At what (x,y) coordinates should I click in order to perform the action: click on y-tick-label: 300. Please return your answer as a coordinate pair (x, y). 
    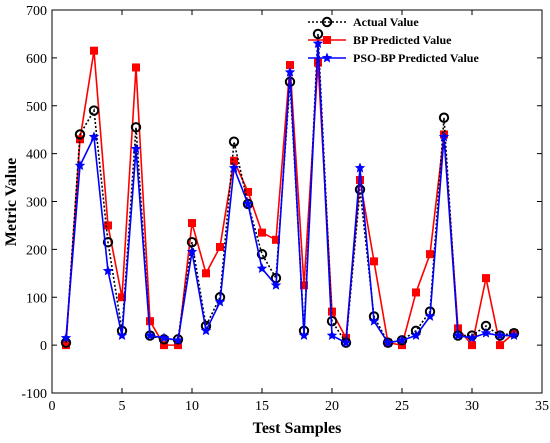
    Looking at the image, I should click on (36, 203).